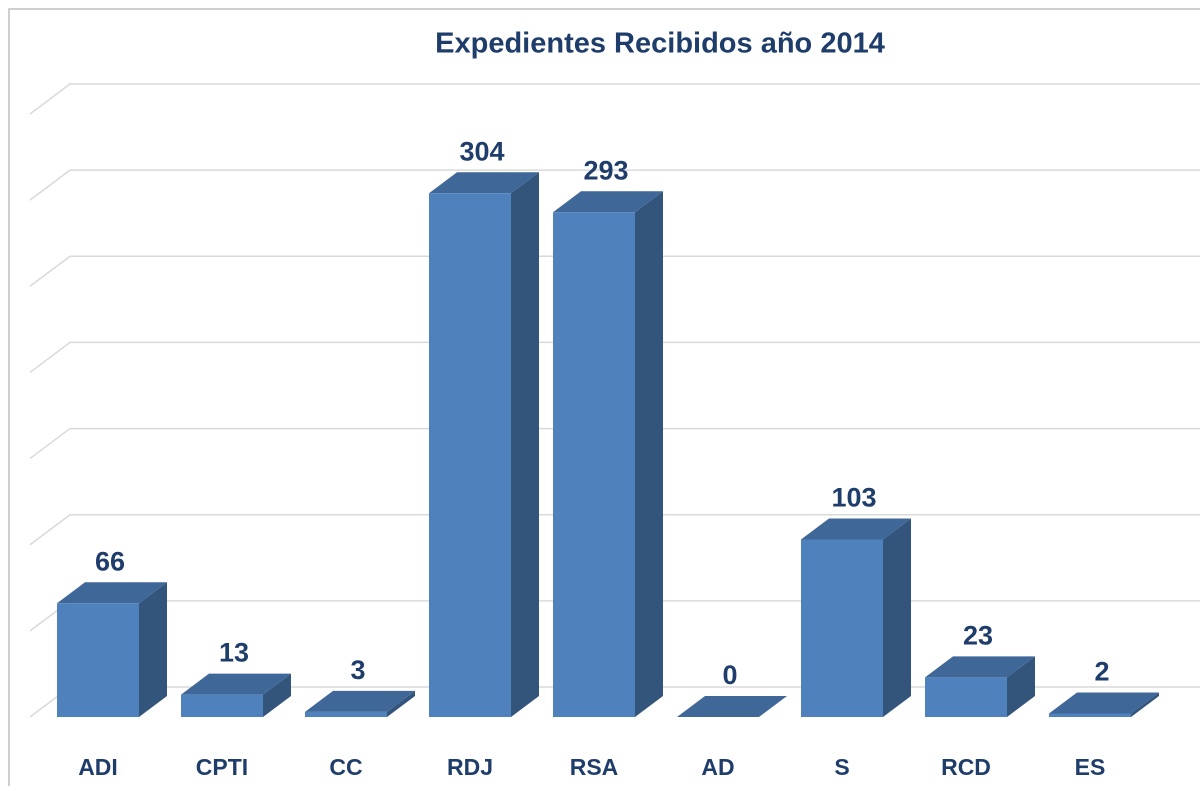 This screenshot has height=791, width=1200. Describe the element at coordinates (605, 170) in the screenshot. I see `value-label: 293` at that location.